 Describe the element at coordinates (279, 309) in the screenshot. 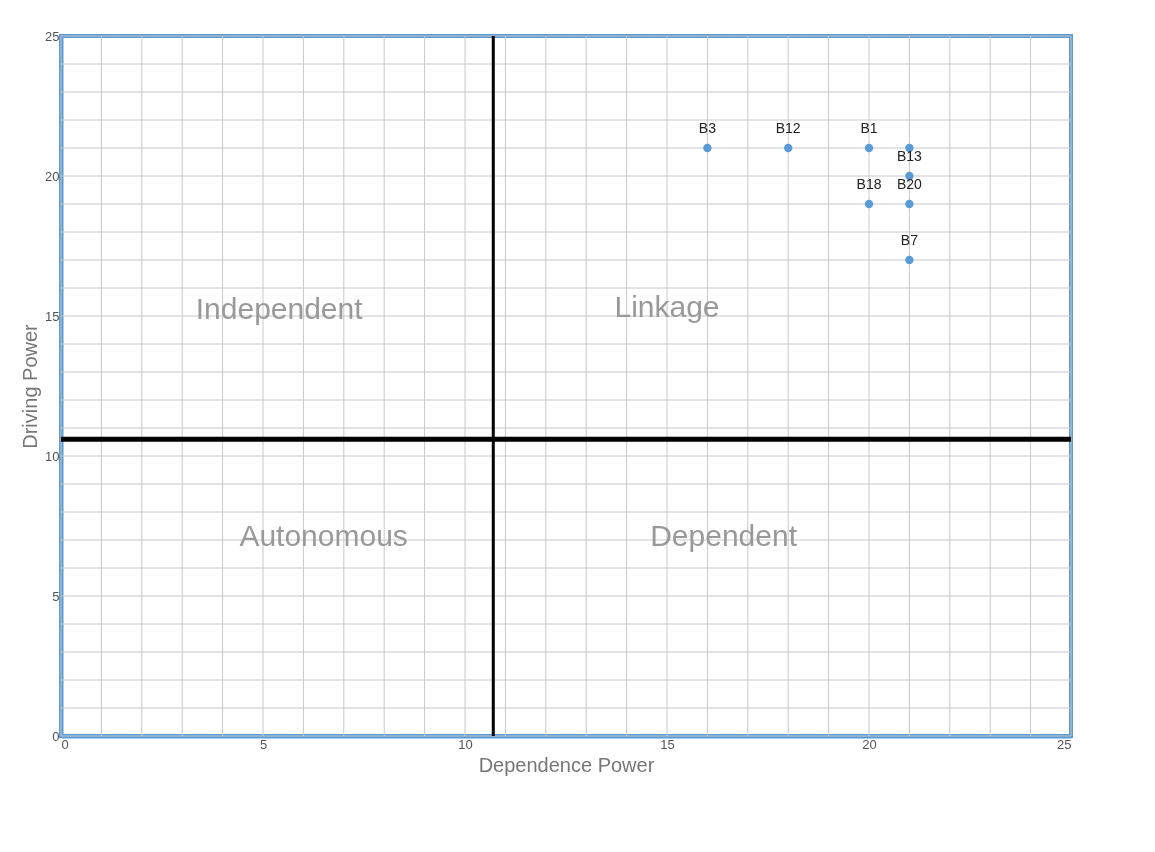

I see `annotation: Independent` at that location.